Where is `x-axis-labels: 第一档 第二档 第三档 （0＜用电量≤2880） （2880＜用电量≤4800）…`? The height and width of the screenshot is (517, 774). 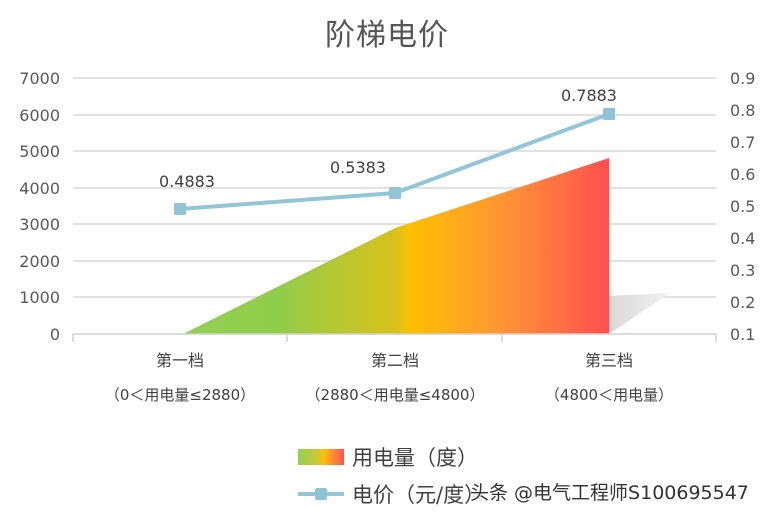
x-axis-labels: 第一档 第二档 第三档 （0＜用电量≤2880） （2880＜用电量≤4800）… is located at coordinates (389, 377).